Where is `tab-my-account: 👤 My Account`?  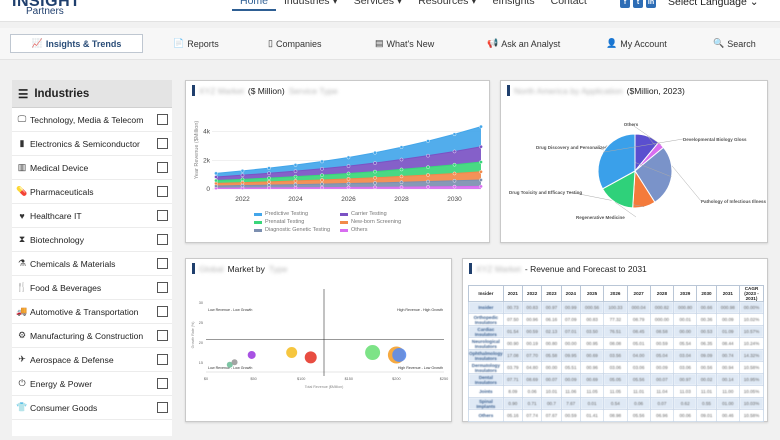 tab-my-account: 👤 My Account is located at coordinates (636, 43).